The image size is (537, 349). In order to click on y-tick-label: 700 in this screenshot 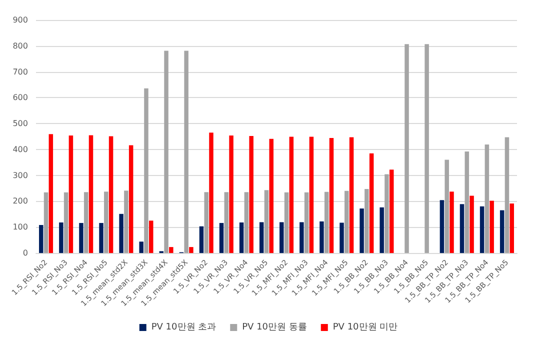, I will do `click(20, 71)`.